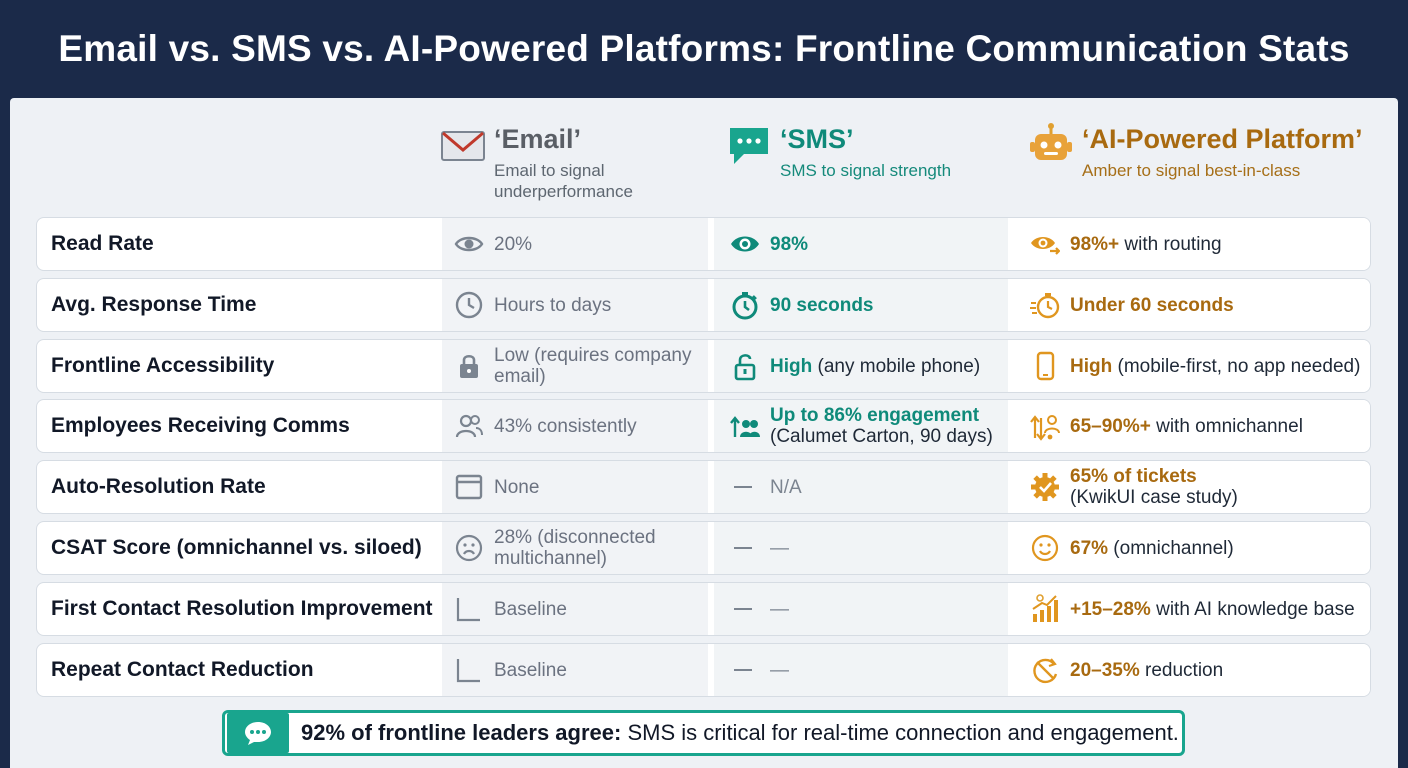 The width and height of the screenshot is (1408, 768). Describe the element at coordinates (182, 669) in the screenshot. I see `row-label: Repeat Contact Reduction` at that location.